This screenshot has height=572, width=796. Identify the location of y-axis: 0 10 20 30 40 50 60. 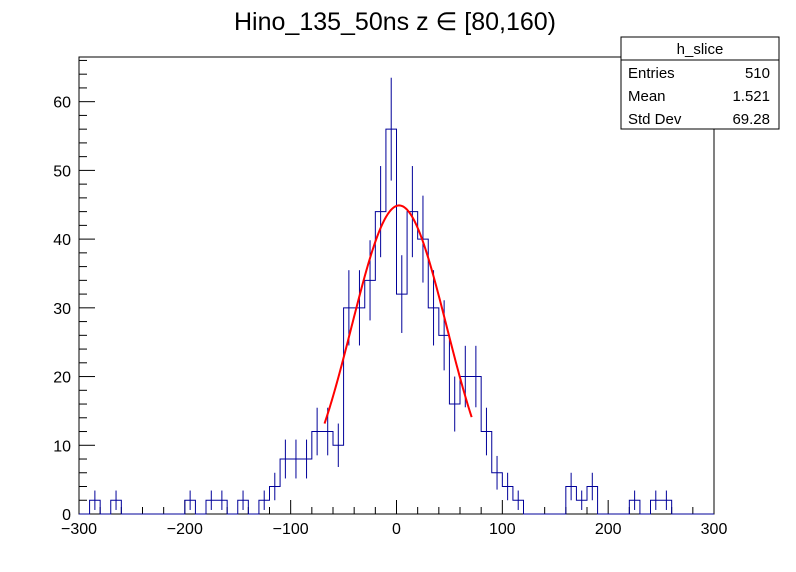
(74, 291).